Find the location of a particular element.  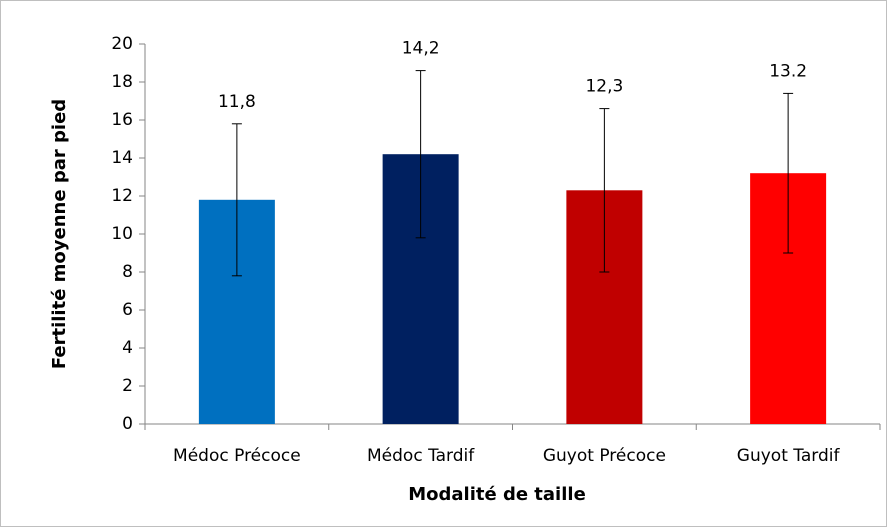

y-tick-label: 18 is located at coordinates (122, 82).